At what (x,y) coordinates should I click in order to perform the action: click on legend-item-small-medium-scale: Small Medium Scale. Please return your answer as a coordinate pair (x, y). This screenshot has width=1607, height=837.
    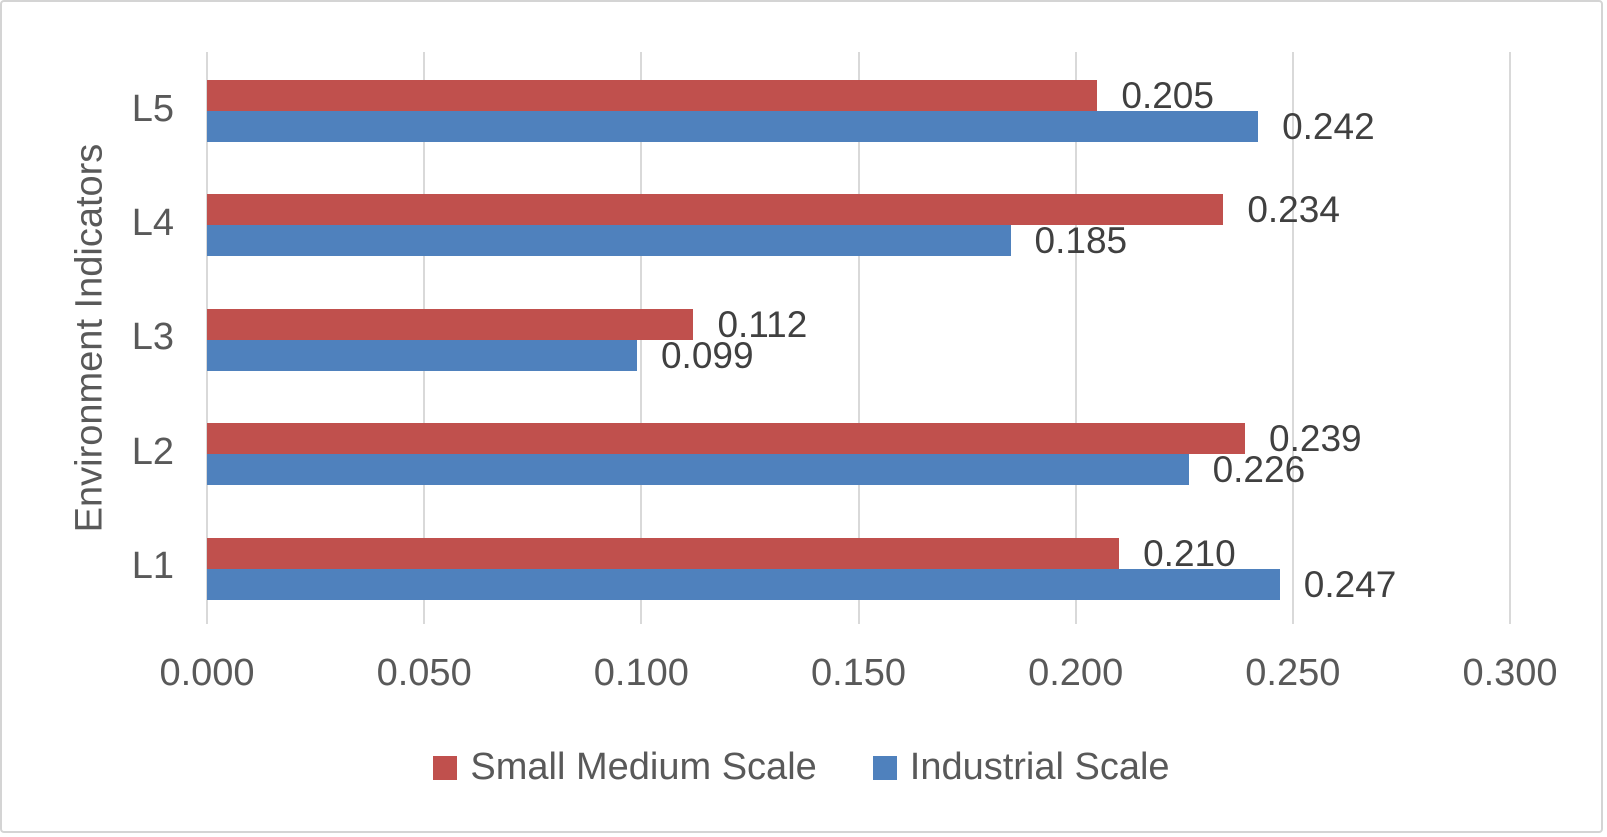
    Looking at the image, I should click on (625, 767).